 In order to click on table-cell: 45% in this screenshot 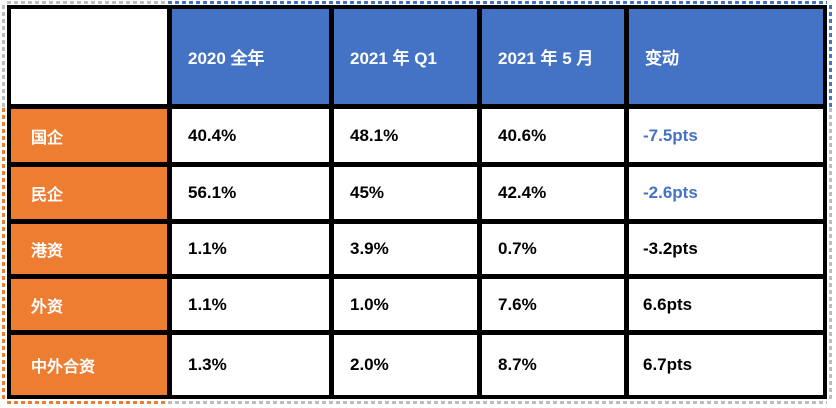, I will do `click(405, 193)`.